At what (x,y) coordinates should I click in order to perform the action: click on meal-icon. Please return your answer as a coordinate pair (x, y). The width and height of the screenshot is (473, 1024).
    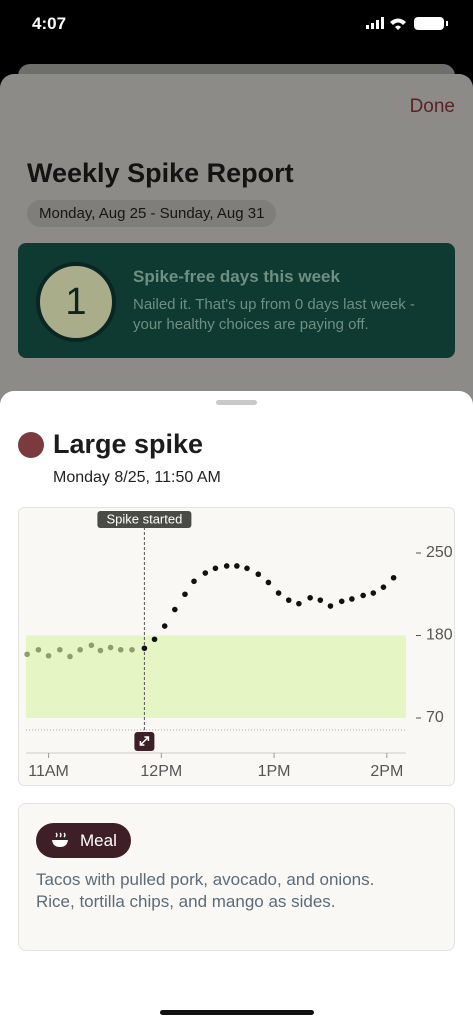
    Looking at the image, I should click on (60, 839).